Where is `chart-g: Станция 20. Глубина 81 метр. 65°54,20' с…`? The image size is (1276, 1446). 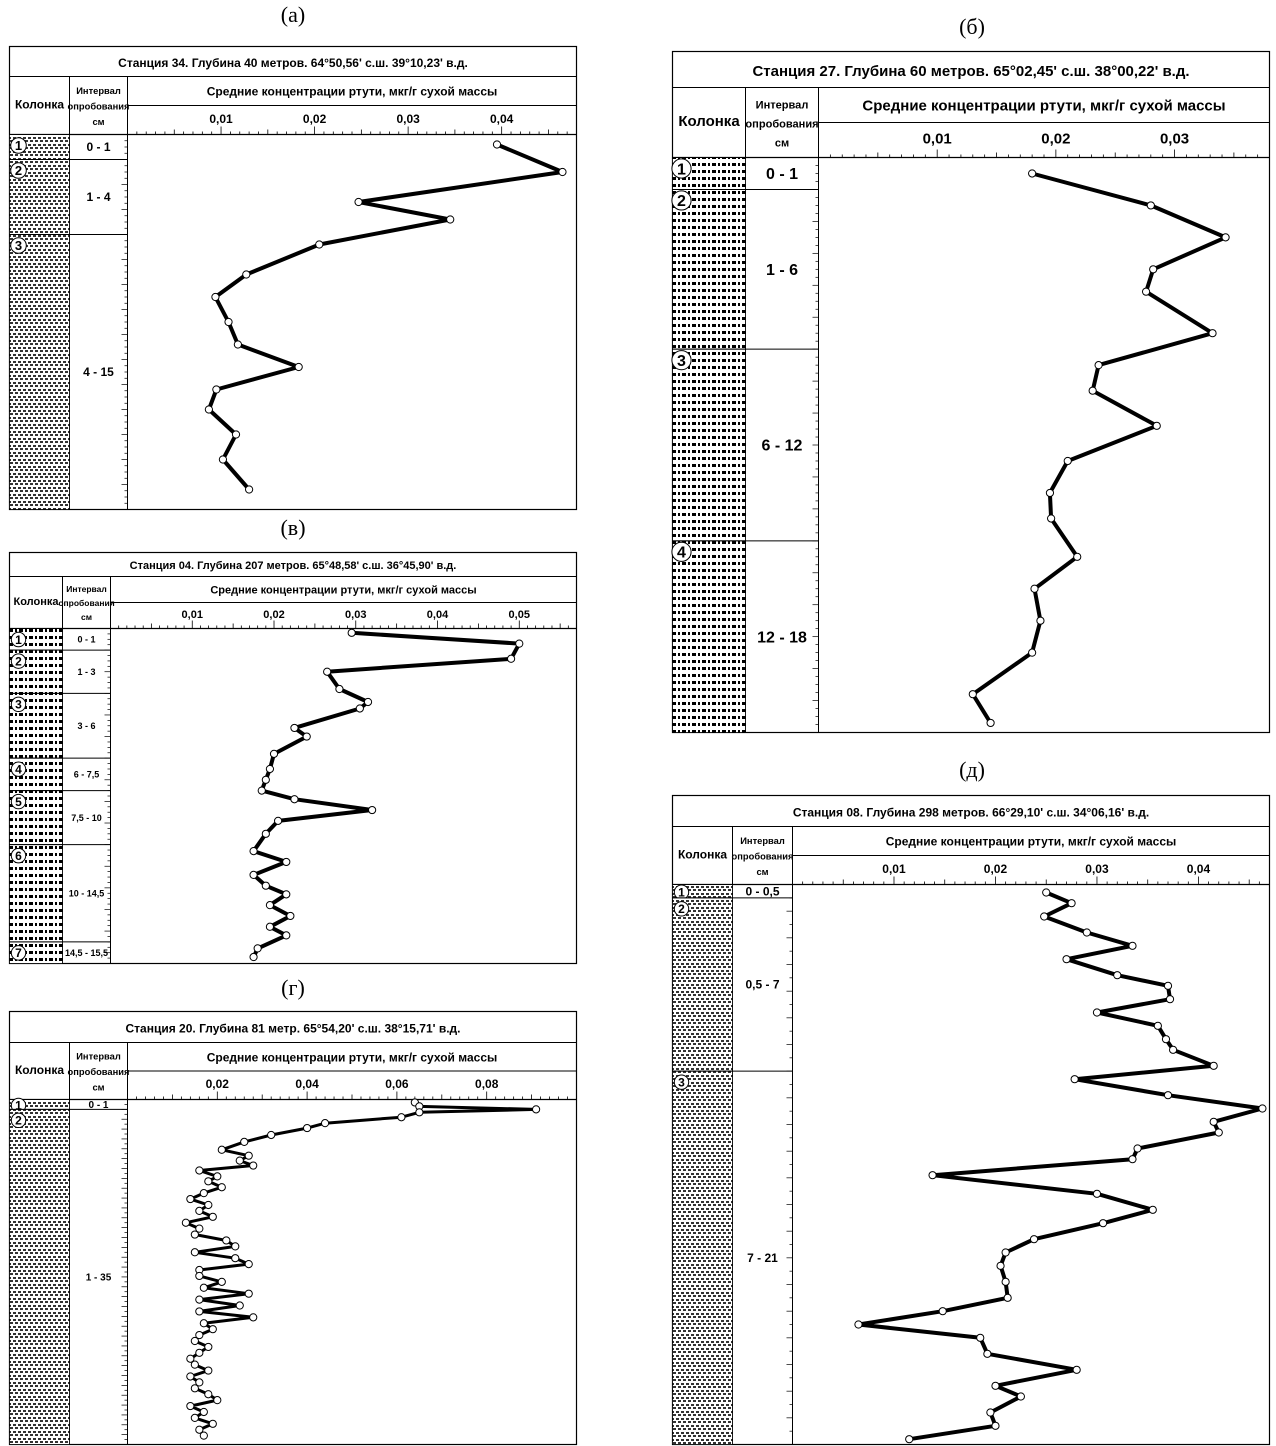
chart-g: Станция 20. Глубина 81 метр. 65°54,20' с… is located at coordinates (293, 1228).